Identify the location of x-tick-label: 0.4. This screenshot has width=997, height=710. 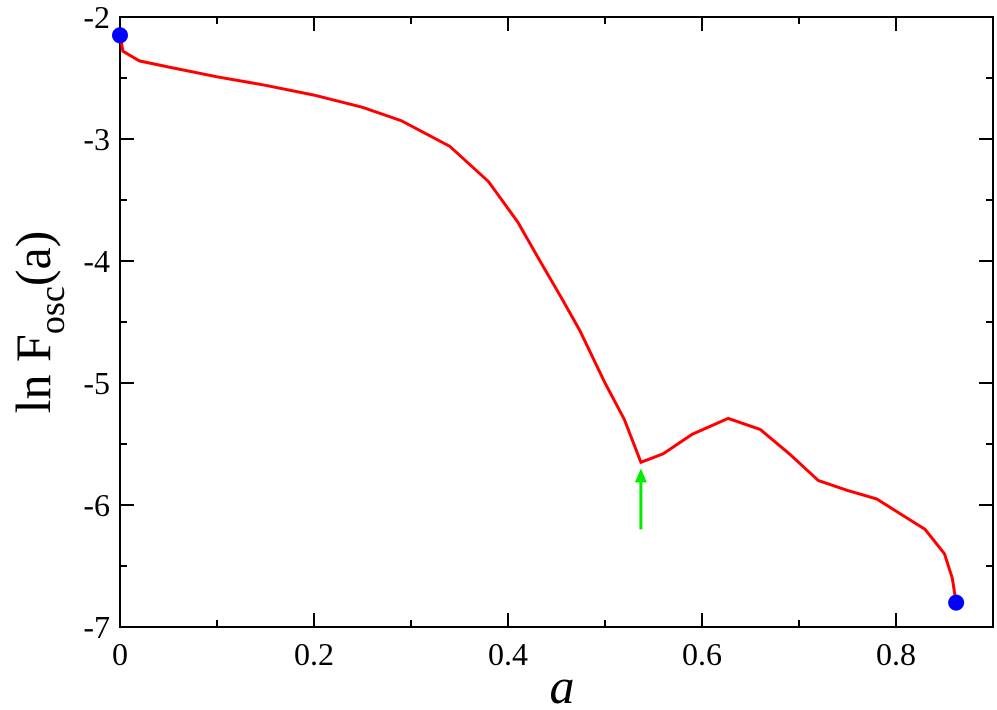
(508, 654).